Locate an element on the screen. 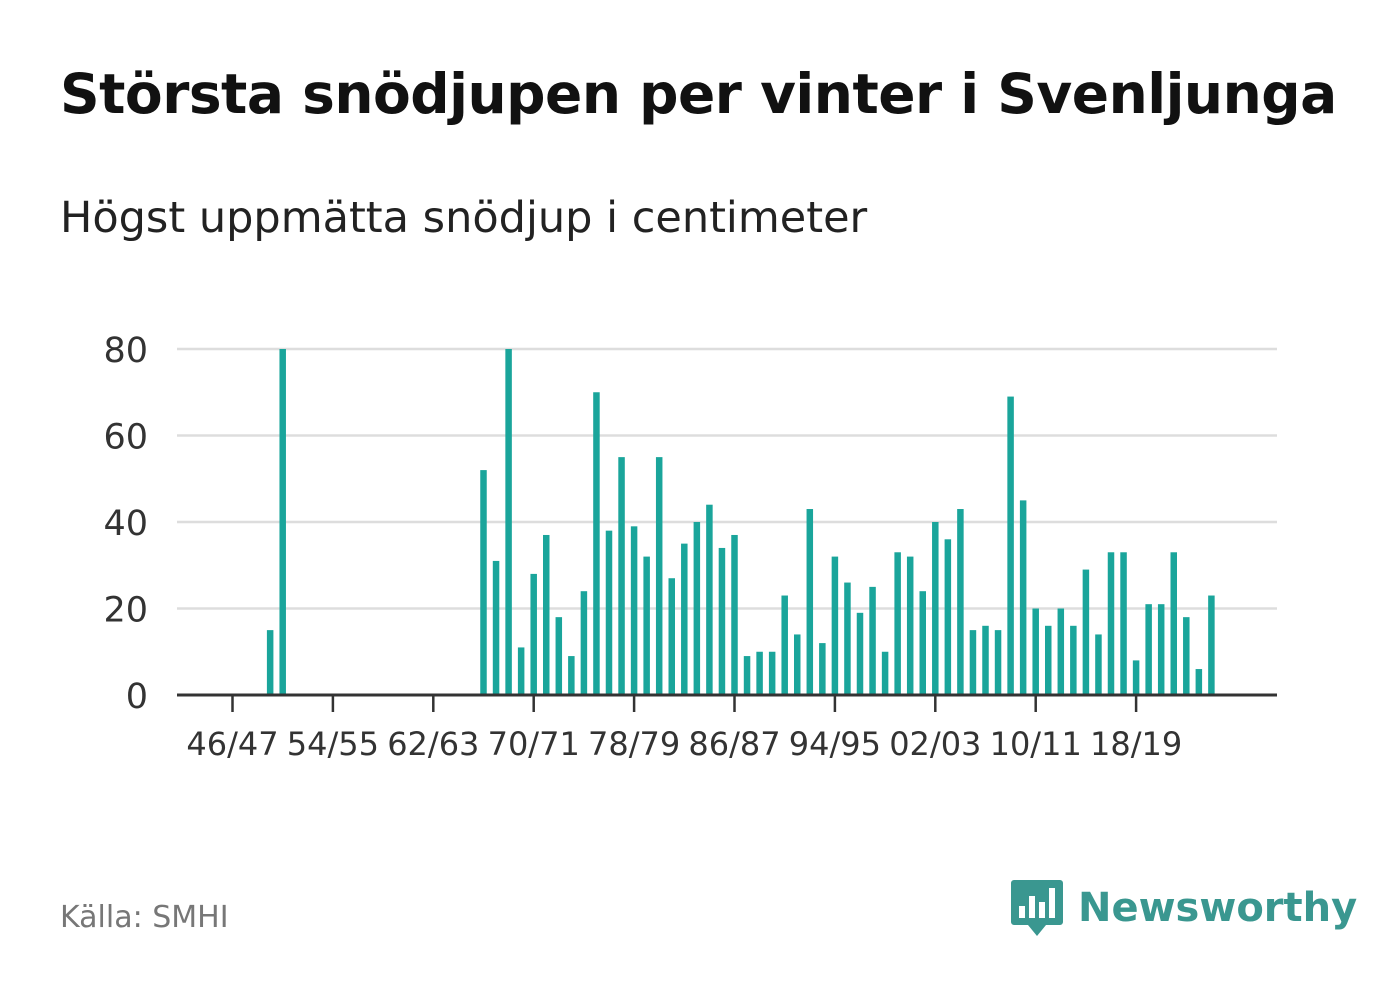  bar-73/74 is located at coordinates (571, 675).